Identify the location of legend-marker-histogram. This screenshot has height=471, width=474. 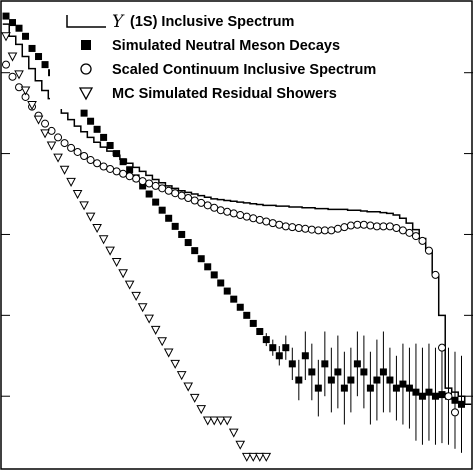
(86, 21).